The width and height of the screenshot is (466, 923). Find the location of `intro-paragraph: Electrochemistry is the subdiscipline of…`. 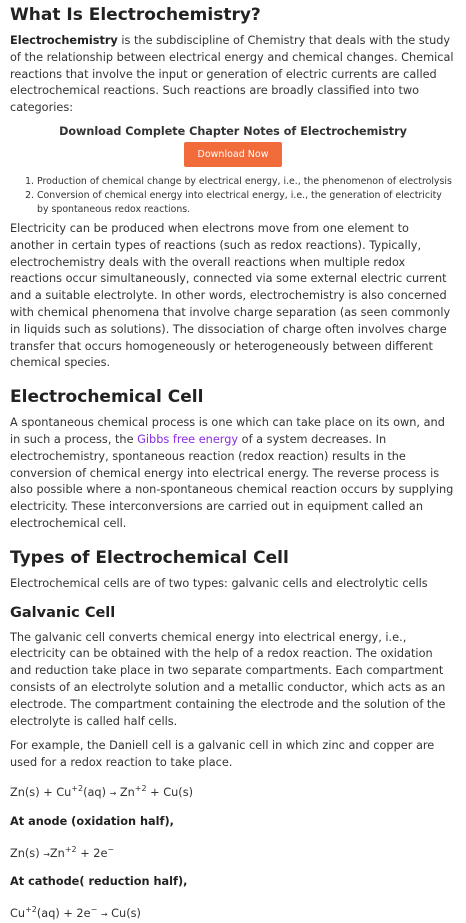

intro-paragraph: Electrochemistry is the subdiscipline of… is located at coordinates (232, 74).